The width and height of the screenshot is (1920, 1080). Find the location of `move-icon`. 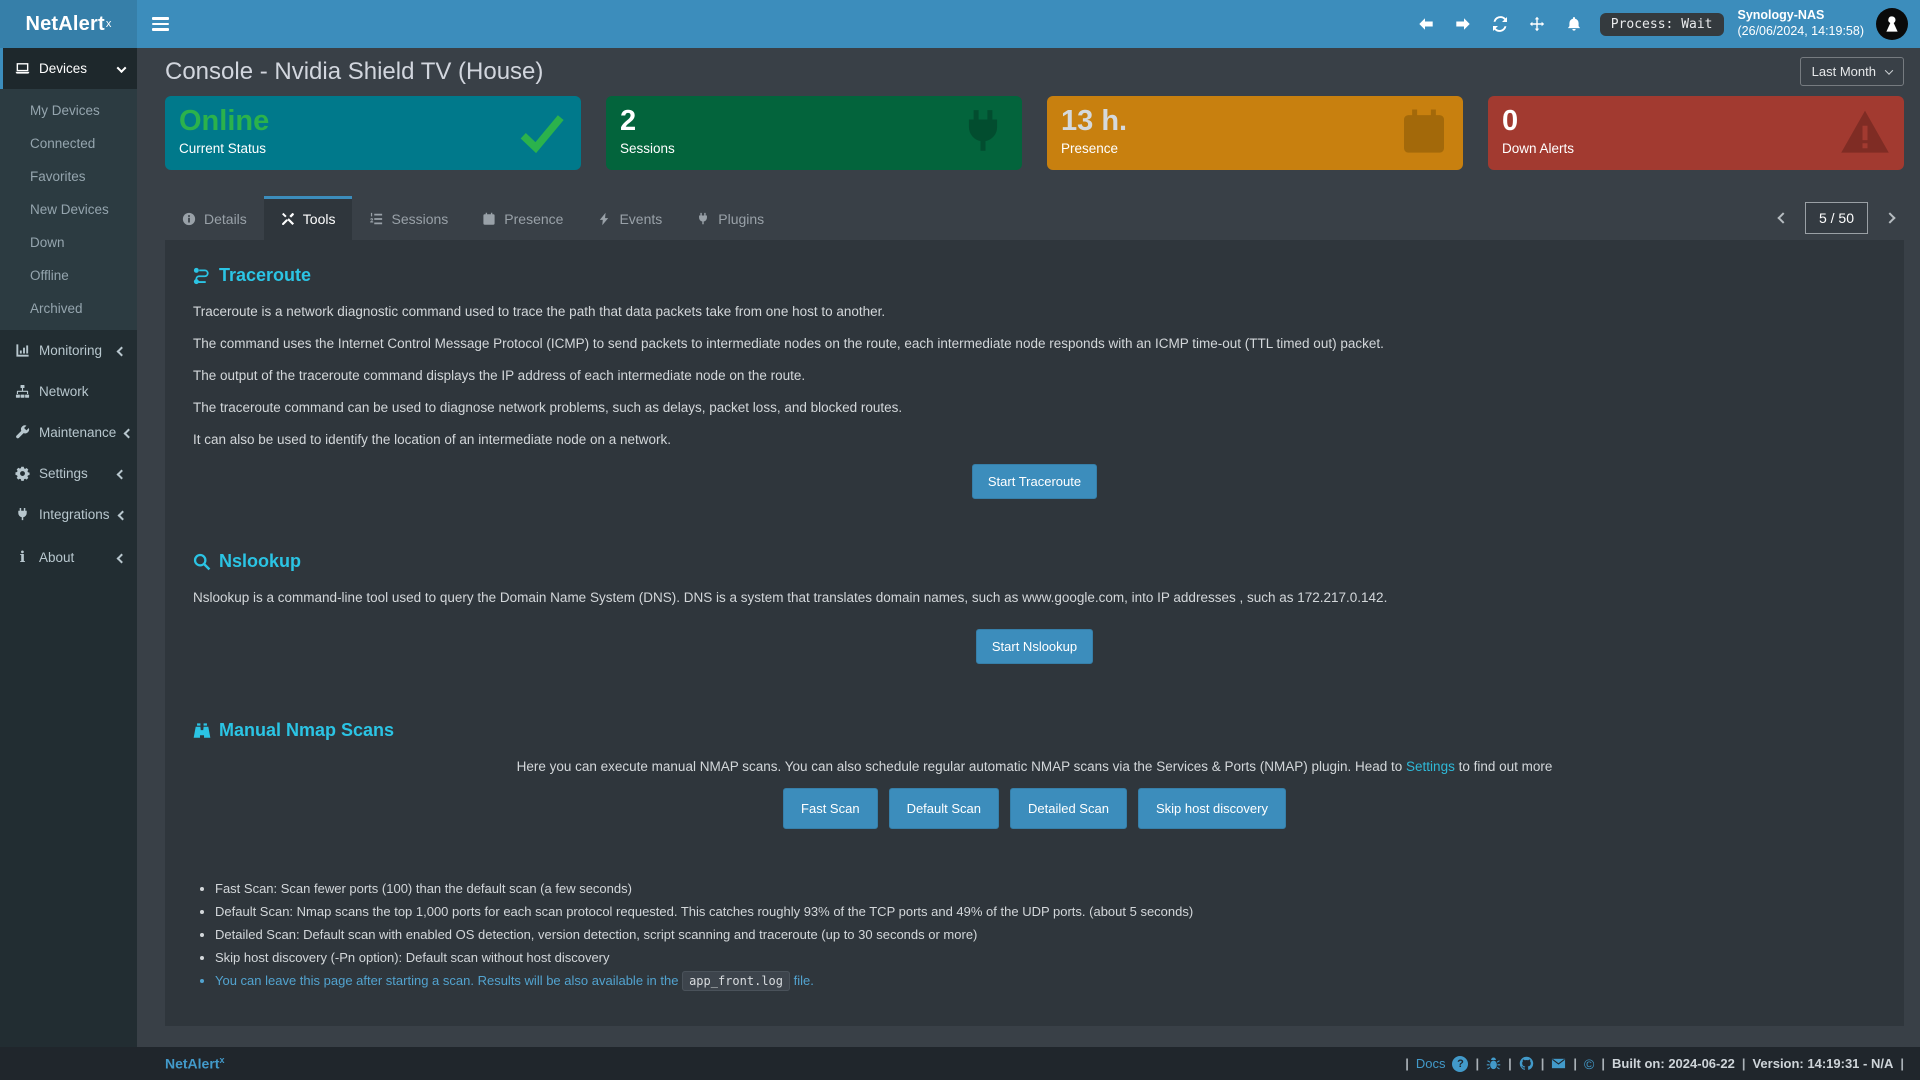

move-icon is located at coordinates (1537, 24).